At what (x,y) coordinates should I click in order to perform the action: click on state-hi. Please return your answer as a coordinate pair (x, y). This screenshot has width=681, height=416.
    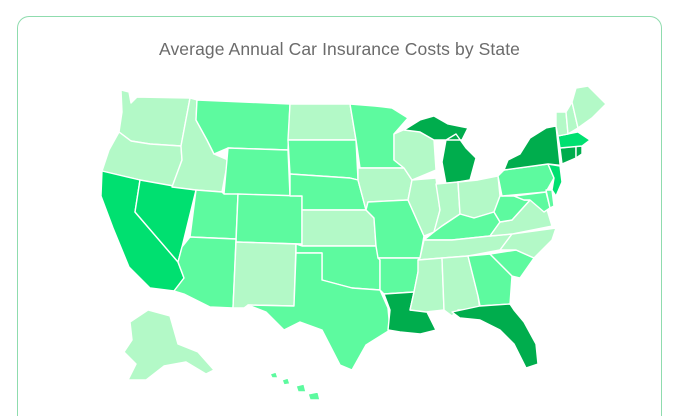
    Looking at the image, I should click on (295, 385).